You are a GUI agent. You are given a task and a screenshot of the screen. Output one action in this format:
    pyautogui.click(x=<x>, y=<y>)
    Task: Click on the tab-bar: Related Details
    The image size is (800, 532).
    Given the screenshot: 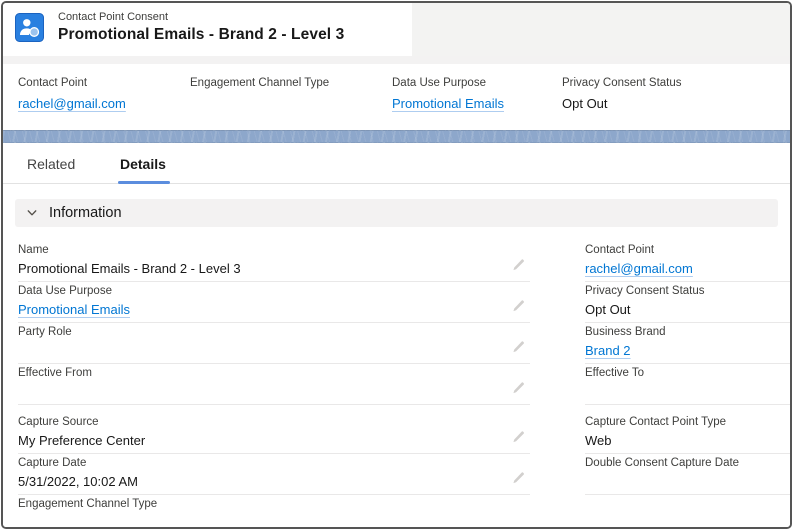 What is the action you would take?
    pyautogui.click(x=396, y=163)
    